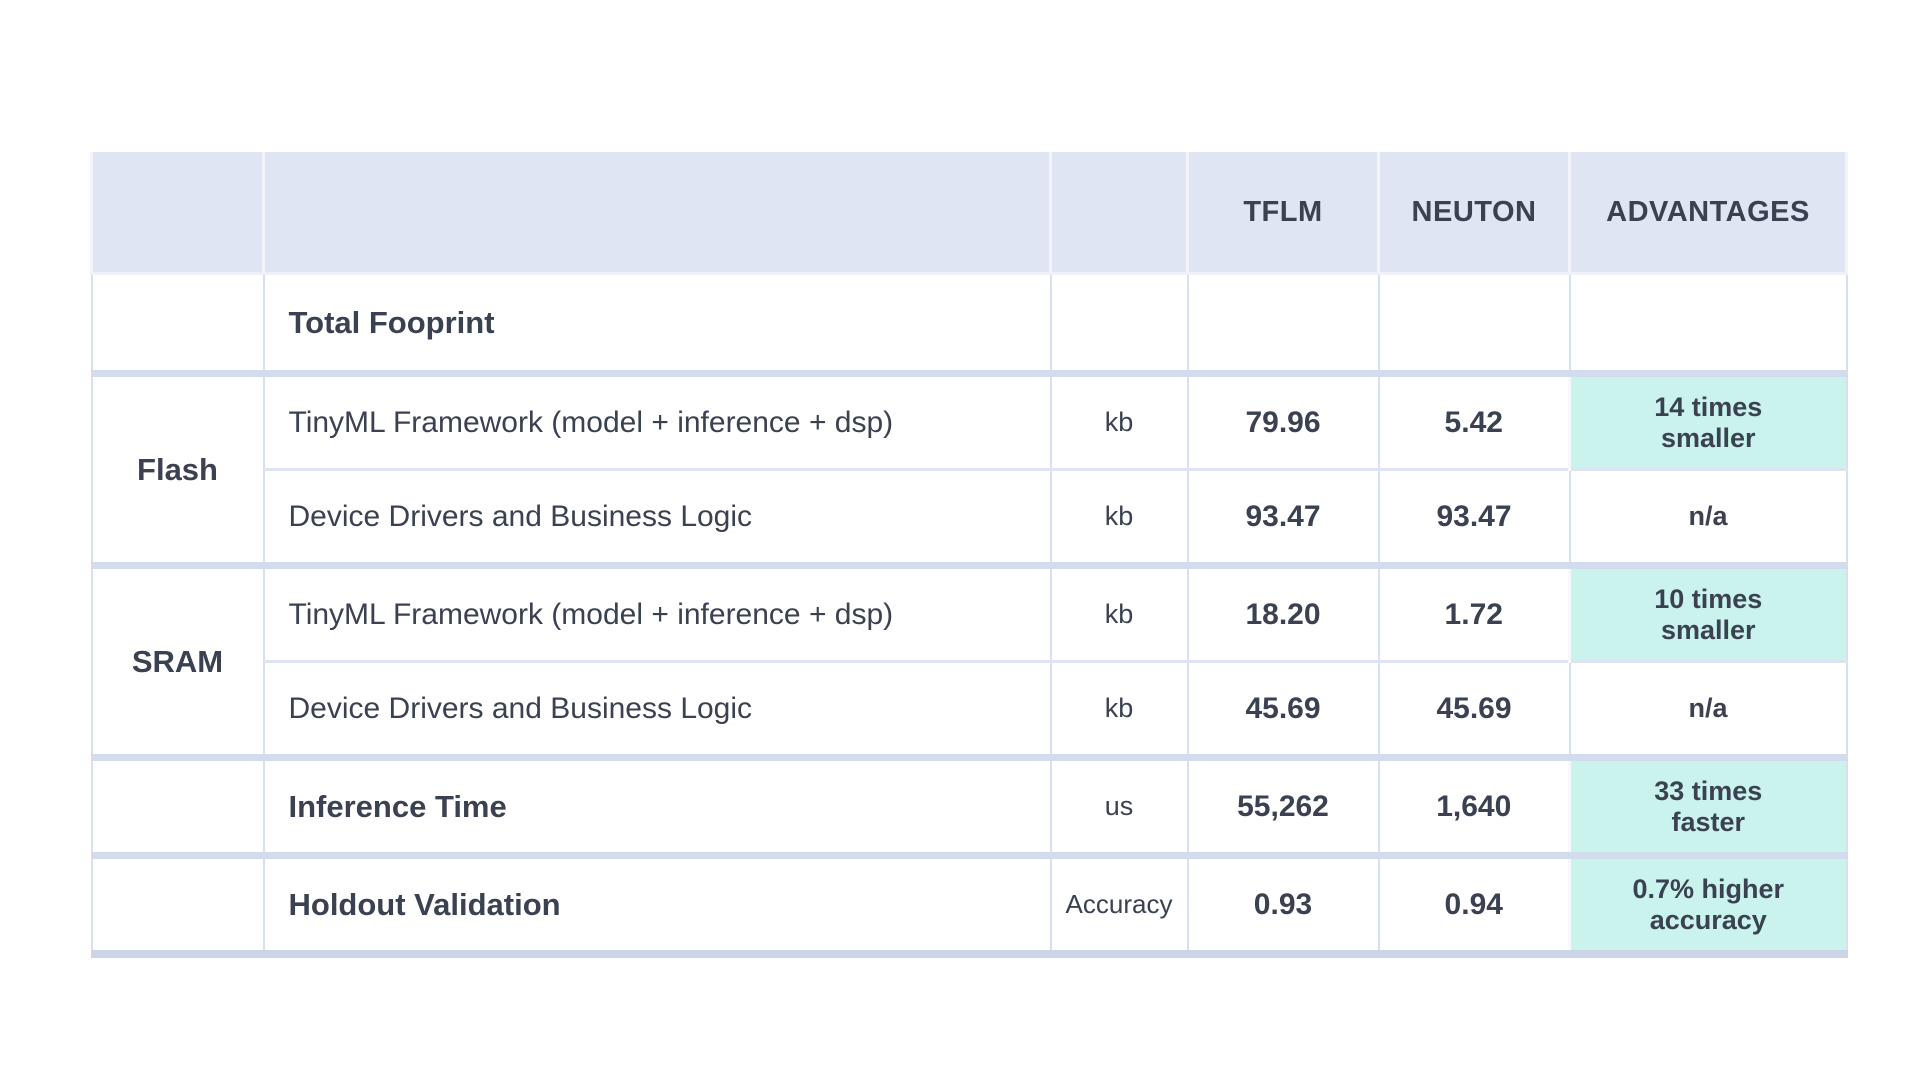  What do you see at coordinates (657, 323) in the screenshot?
I see `metric-cell: Total Fooprint` at bounding box center [657, 323].